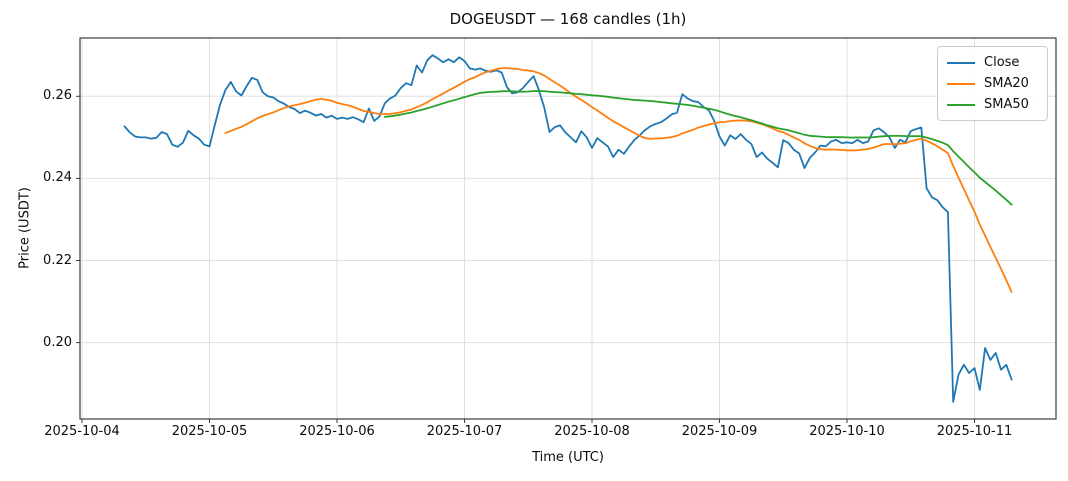 The width and height of the screenshot is (1068, 481). I want to click on legend-label-sma20: SMA20, so click(1006, 83).